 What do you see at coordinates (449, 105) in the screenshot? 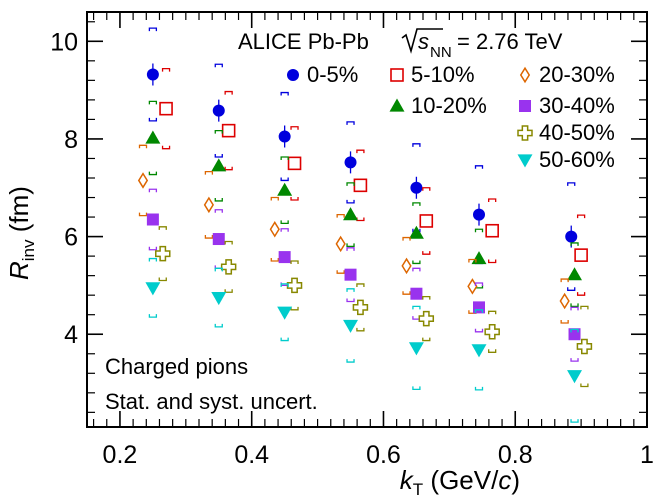
I see `legend-label: 10-20%` at bounding box center [449, 105].